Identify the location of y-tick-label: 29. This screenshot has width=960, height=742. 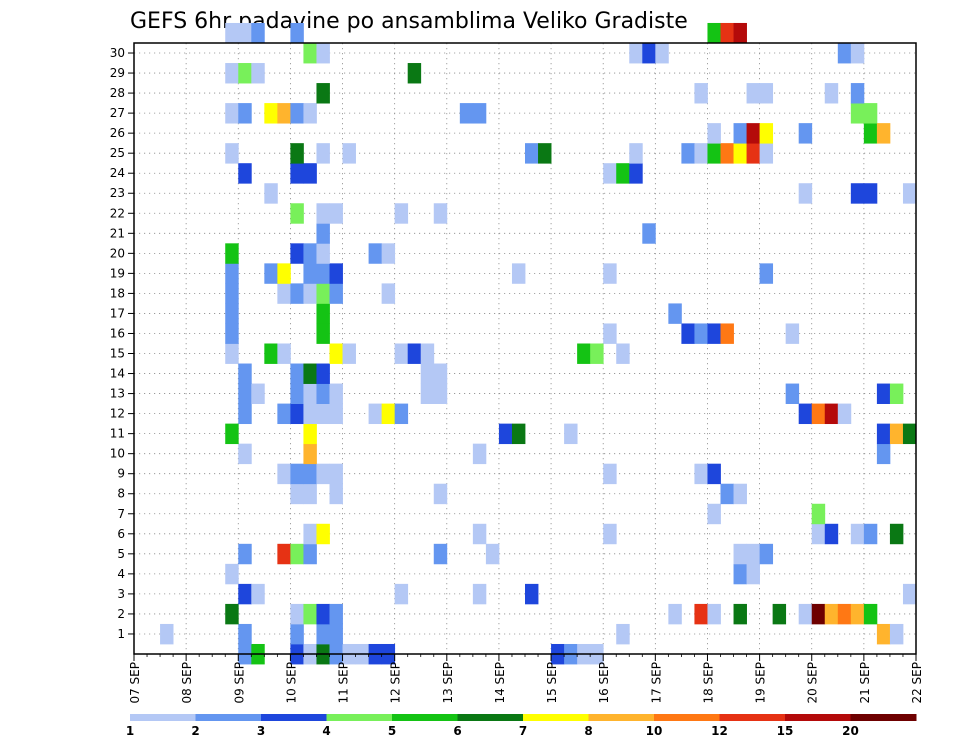
(117, 73).